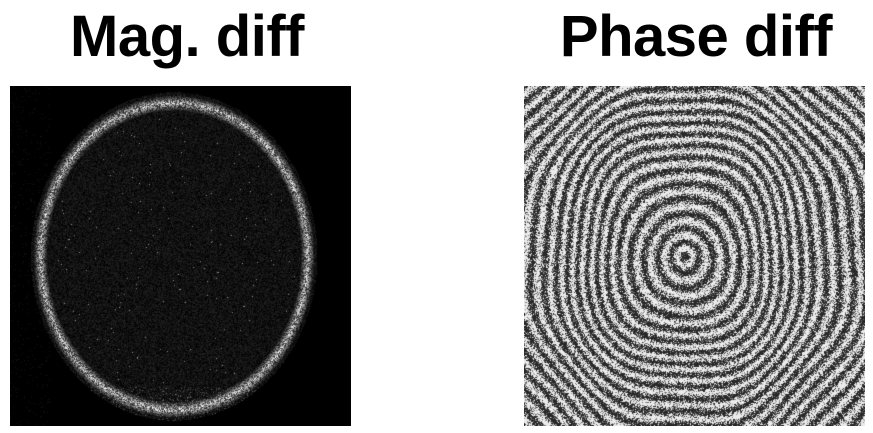 The image size is (873, 433). Describe the element at coordinates (187, 36) in the screenshot. I see `mag-diff-title: Mag. diff` at that location.